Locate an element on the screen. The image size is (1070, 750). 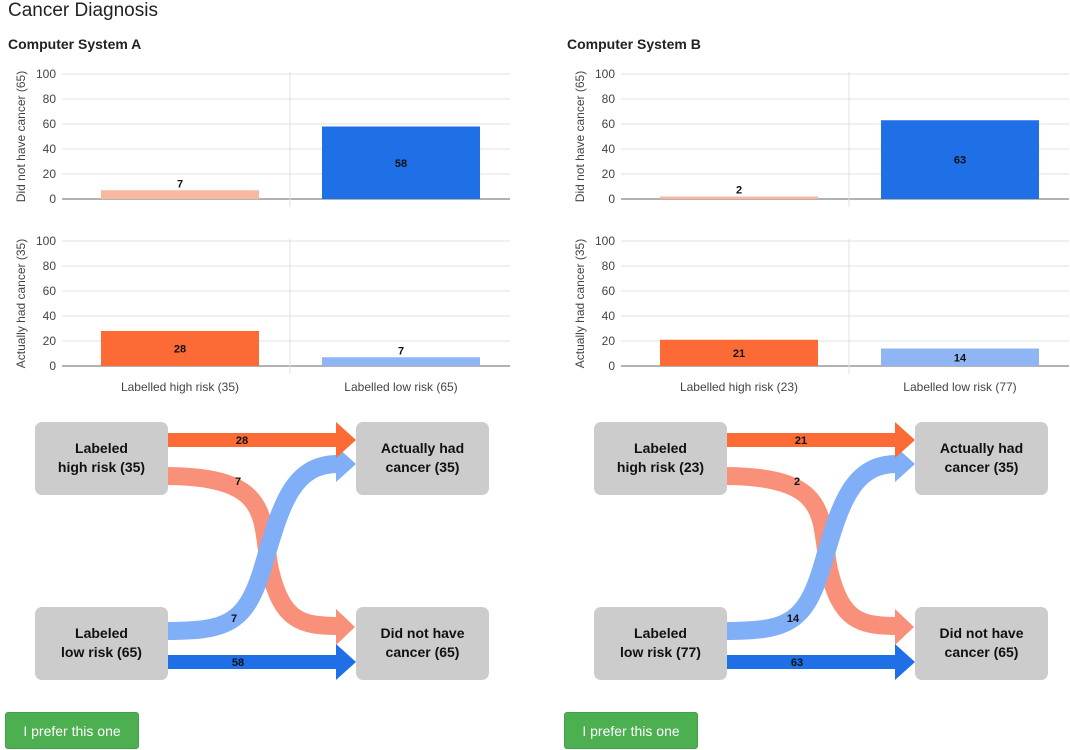
system-title: Computer System A is located at coordinates (75, 44).